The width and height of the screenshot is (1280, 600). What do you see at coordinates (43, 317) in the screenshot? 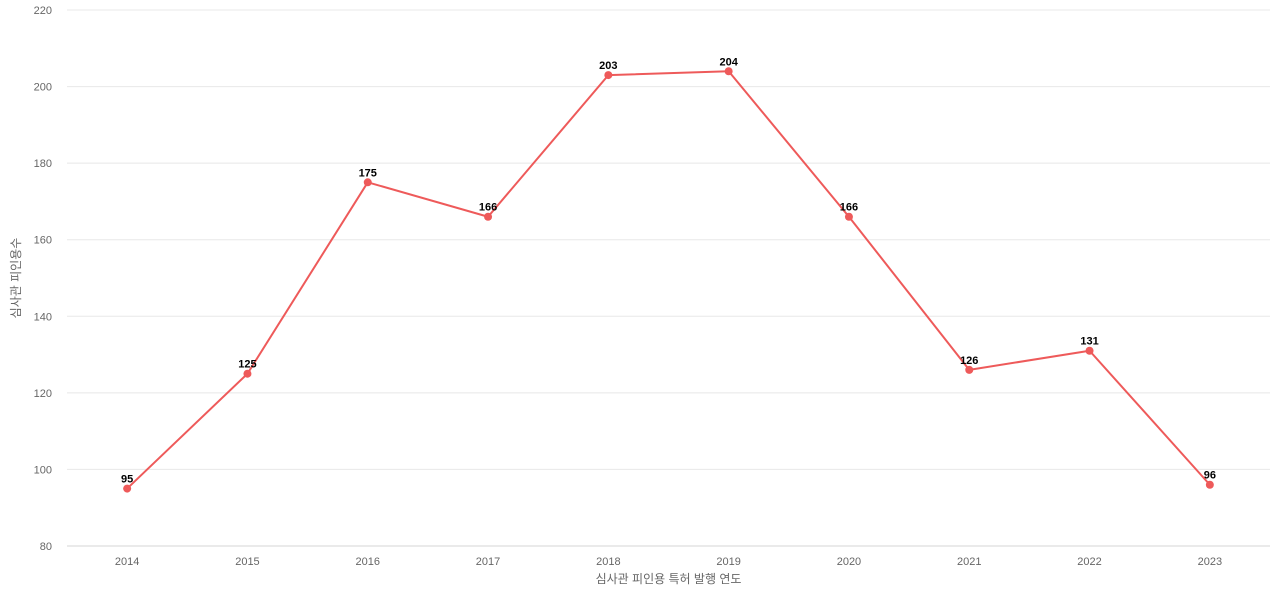
I see `y-tick-label: 140` at bounding box center [43, 317].